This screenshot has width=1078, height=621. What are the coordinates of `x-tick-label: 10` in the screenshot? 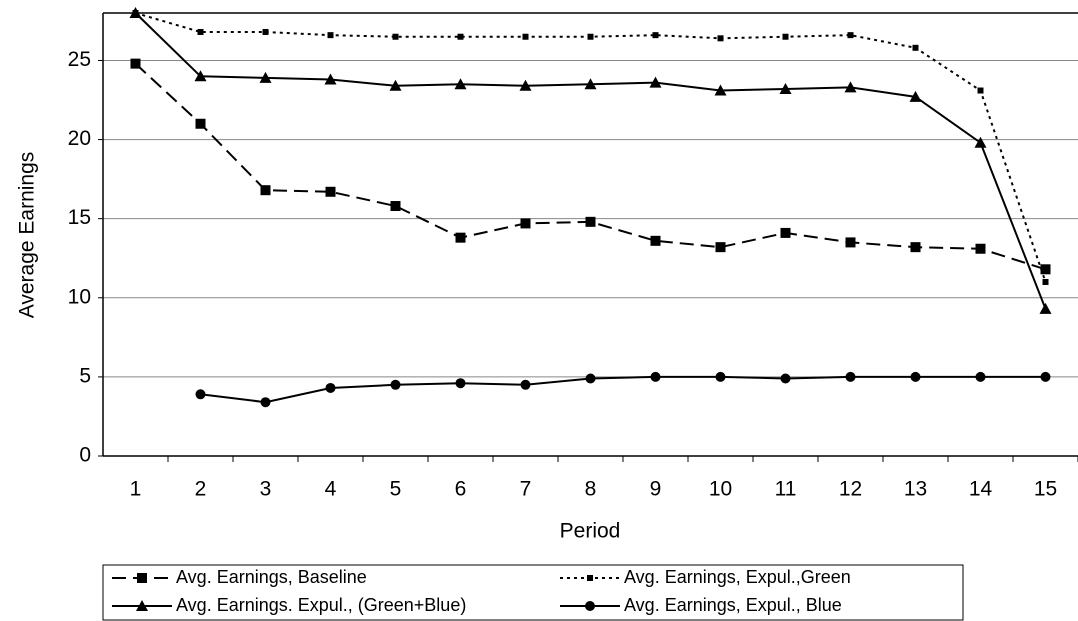 It's located at (720, 489).